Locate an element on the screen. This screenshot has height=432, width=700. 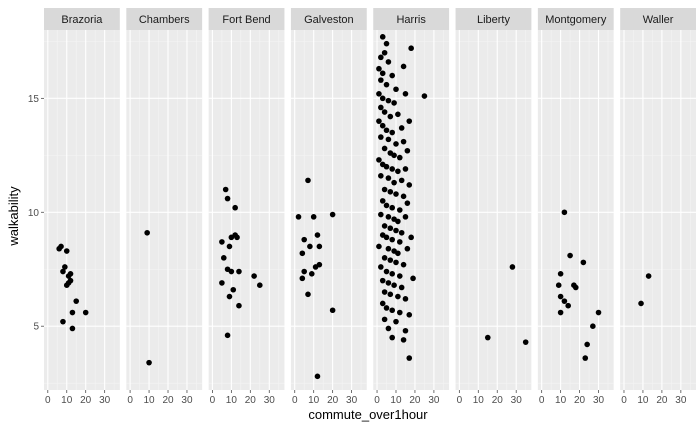
facet-strip-label: Brazoria is located at coordinates (82, 20).